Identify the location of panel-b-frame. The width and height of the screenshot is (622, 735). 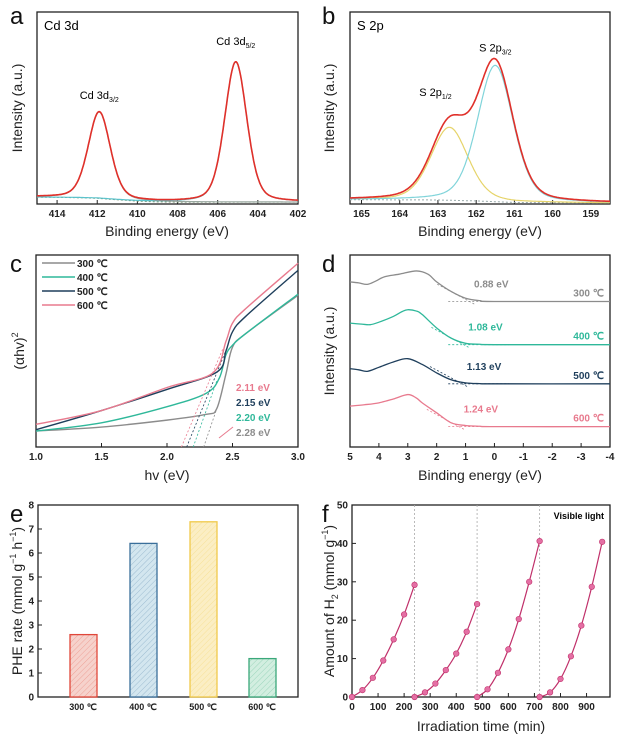
(480, 108).